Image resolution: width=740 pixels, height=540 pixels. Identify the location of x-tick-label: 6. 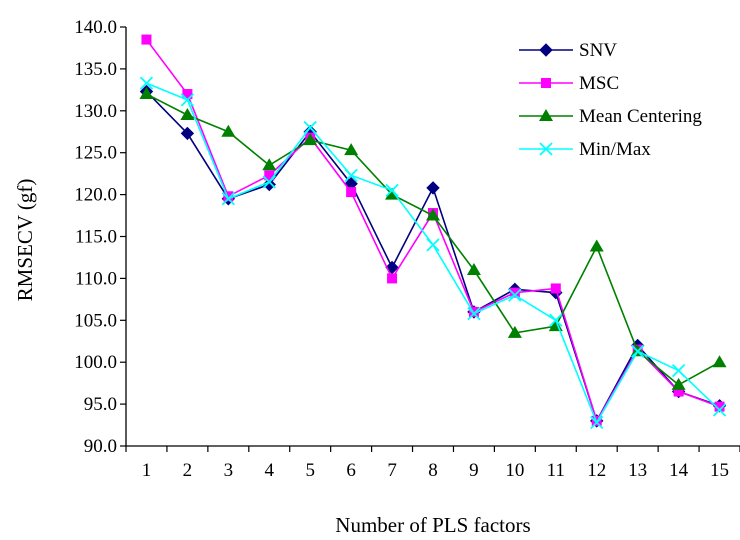
(351, 470).